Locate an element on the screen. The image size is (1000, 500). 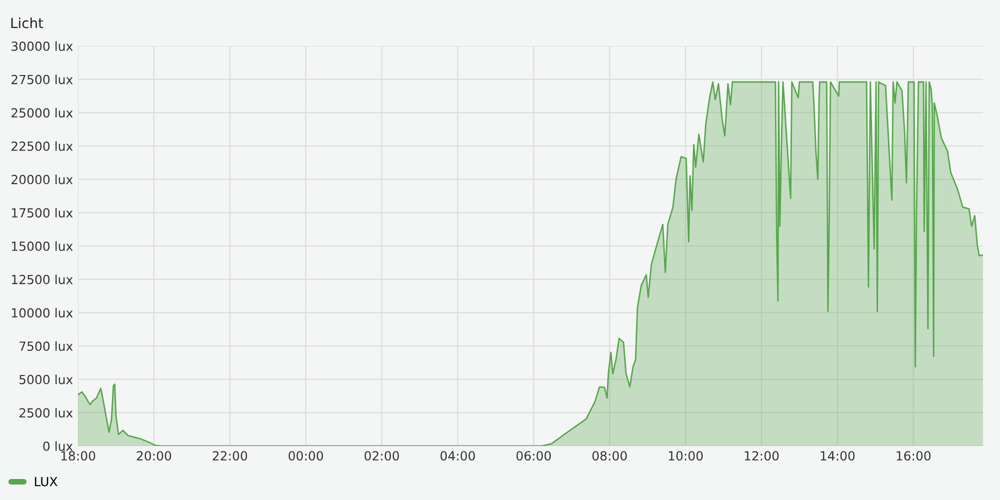
y-tick-label: 15000 lux is located at coordinates (42, 246).